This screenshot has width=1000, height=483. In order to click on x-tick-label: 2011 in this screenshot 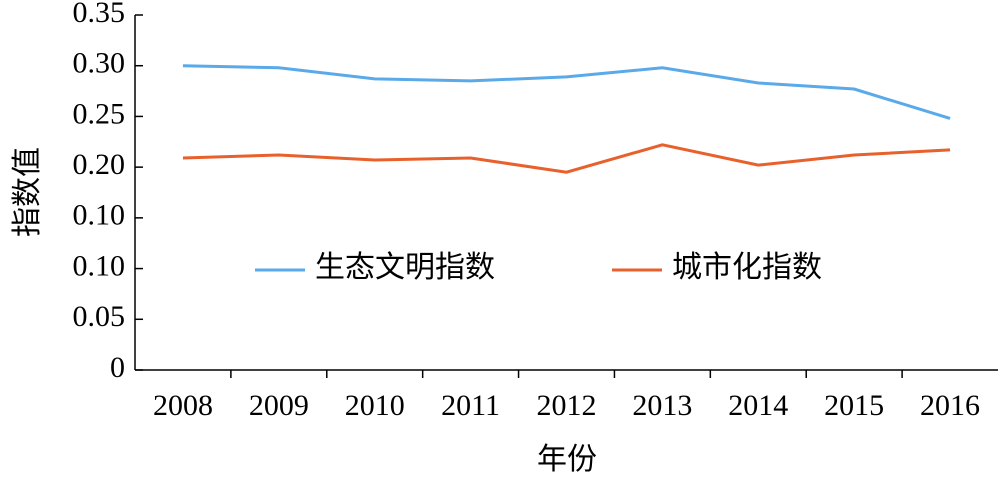, I will do `click(470, 405)`.